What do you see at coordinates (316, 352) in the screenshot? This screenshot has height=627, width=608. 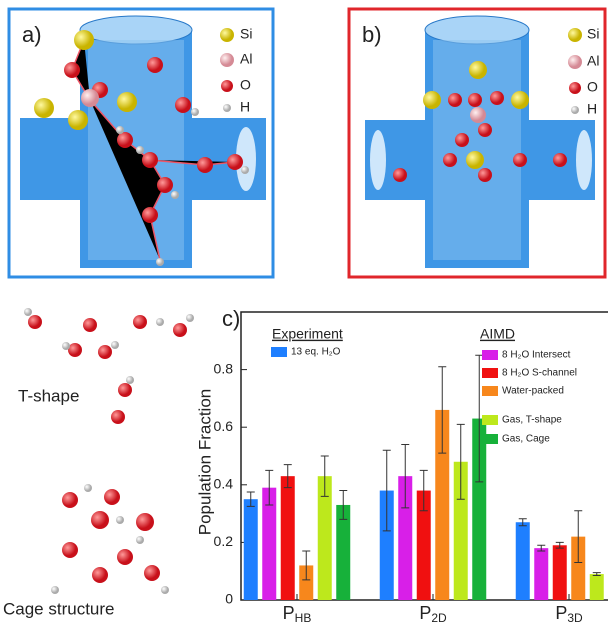 I see `legend-label: 13 eq. H₂O` at bounding box center [316, 352].